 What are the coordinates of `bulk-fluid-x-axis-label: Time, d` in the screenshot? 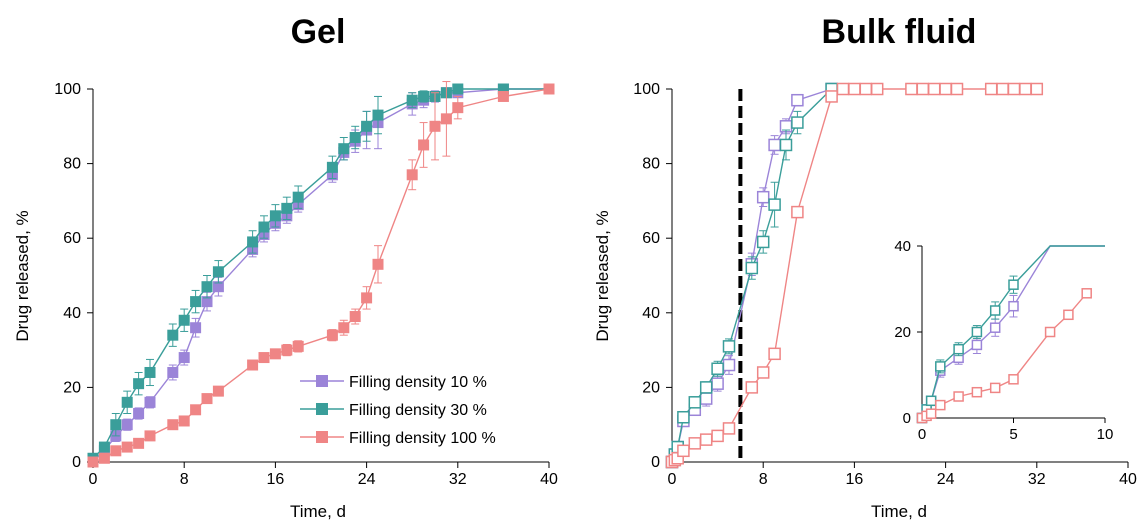 It's located at (899, 511).